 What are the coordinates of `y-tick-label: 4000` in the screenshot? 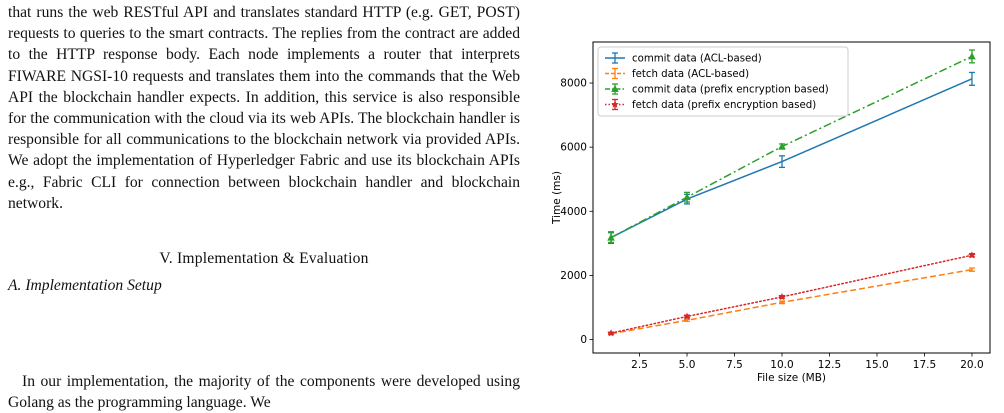 It's located at (573, 212).